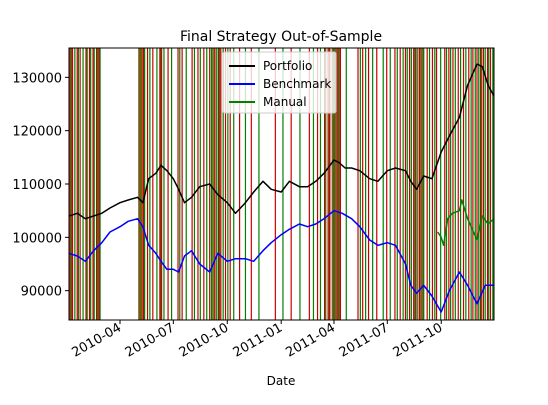 This screenshot has height=405, width=548. Describe the element at coordinates (287, 66) in the screenshot. I see `legend-label-portfolio: Portfolio` at that location.